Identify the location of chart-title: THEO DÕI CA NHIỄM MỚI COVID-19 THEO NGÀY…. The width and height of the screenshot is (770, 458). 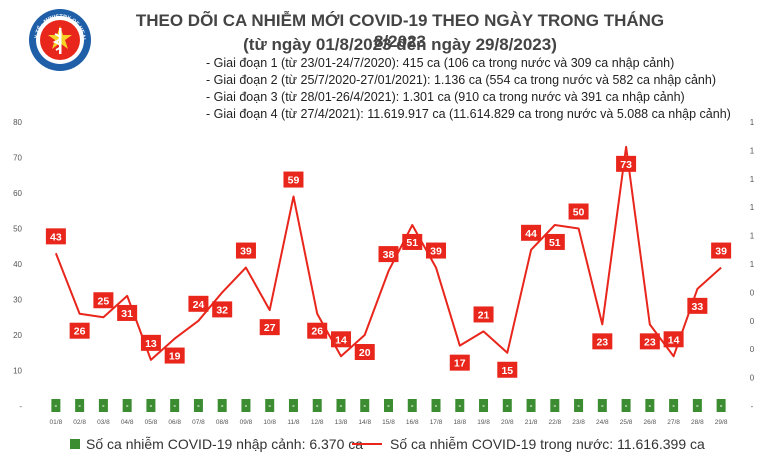
(400, 31).